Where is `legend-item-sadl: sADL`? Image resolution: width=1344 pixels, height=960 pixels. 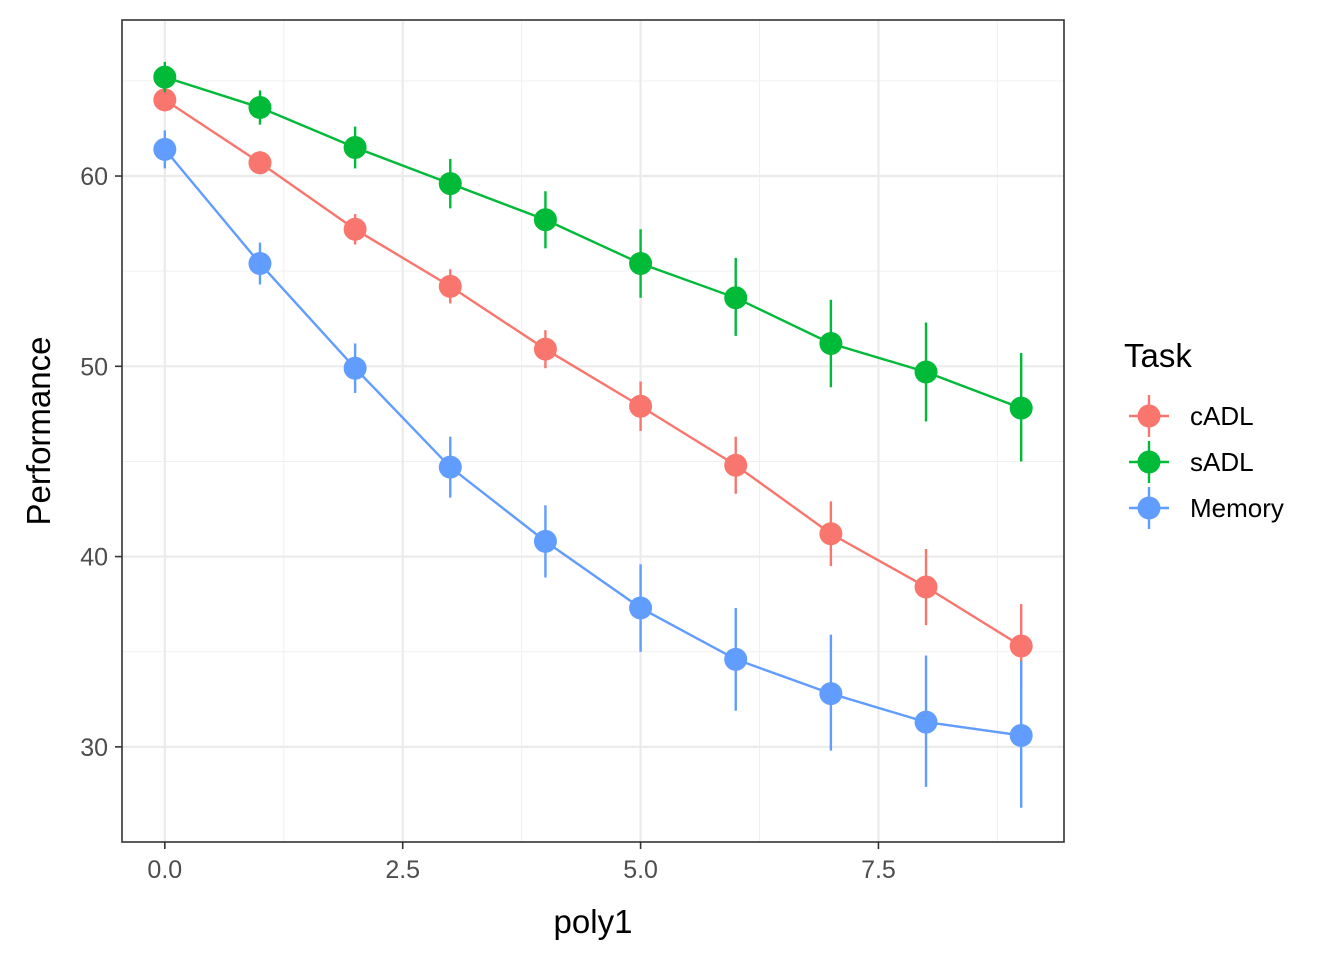
legend-item-sadl: sADL is located at coordinates (1191, 462).